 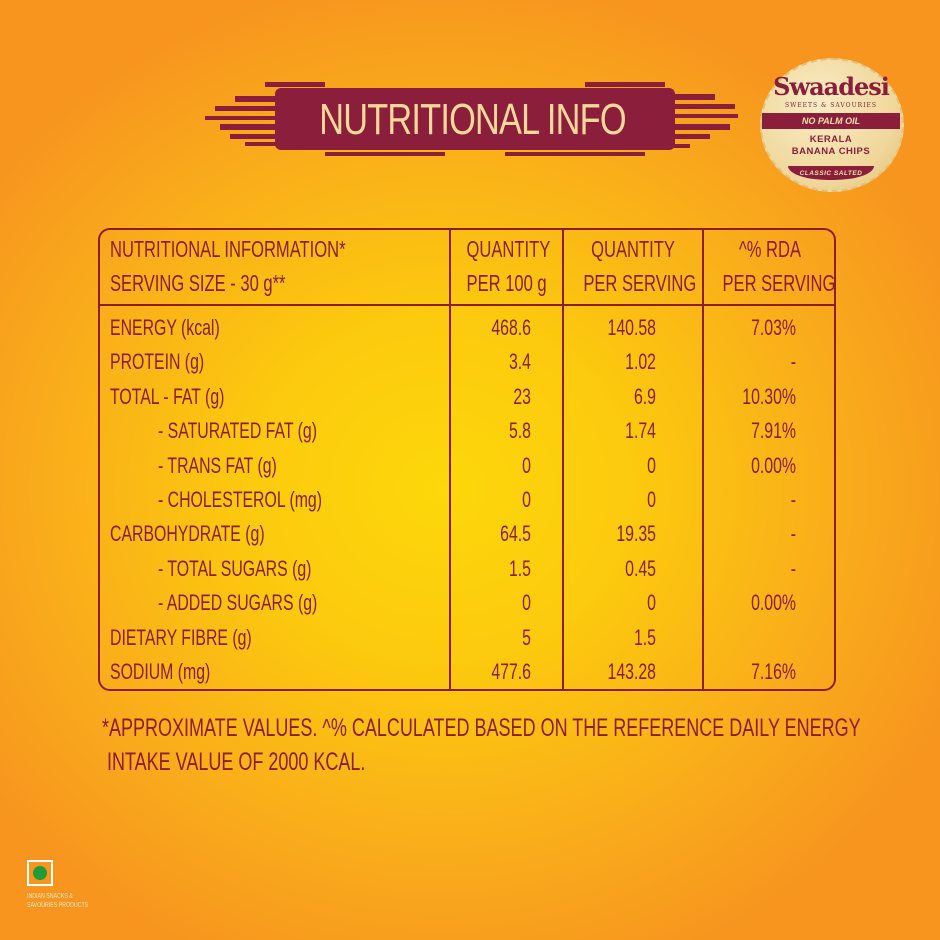 I want to click on header-divider, so click(x=467, y=305).